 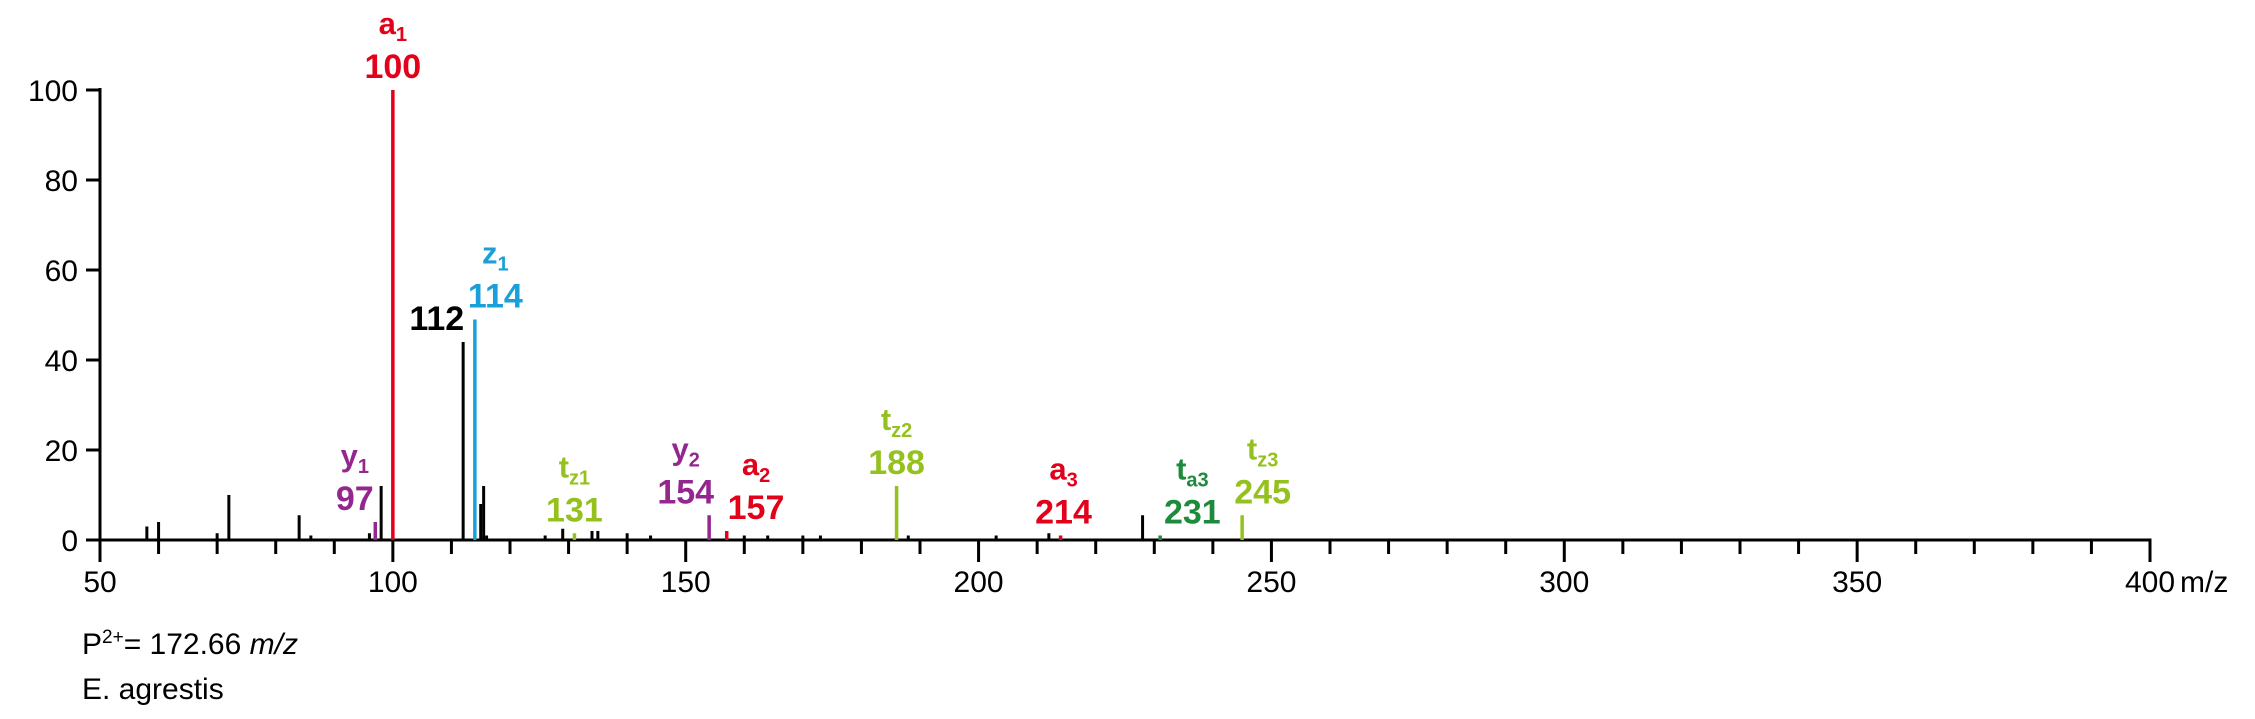 What do you see at coordinates (1063, 513) in the screenshot?
I see `peak-mz-label: 214` at bounding box center [1063, 513].